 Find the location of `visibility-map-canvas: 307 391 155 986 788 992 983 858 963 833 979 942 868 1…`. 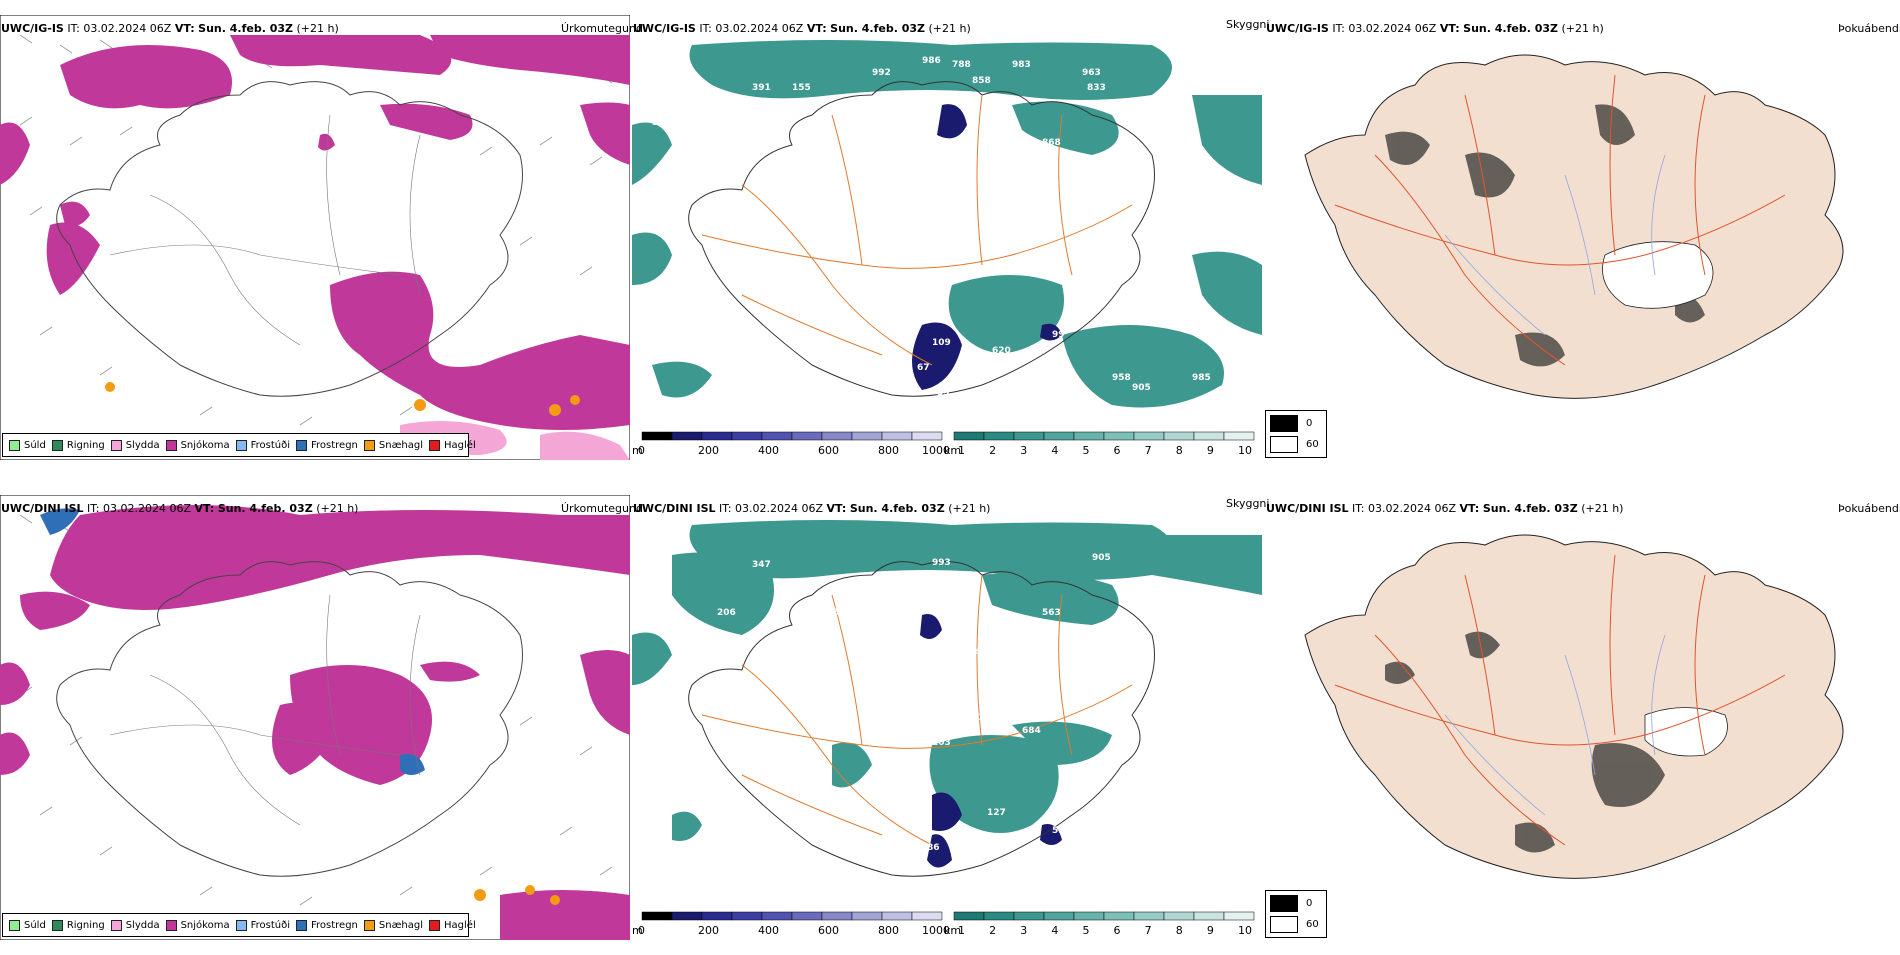

visibility-map-canvas: 307 391 155 986 788 992 983 858 963 833 979 942 868 1… is located at coordinates (947, 229).